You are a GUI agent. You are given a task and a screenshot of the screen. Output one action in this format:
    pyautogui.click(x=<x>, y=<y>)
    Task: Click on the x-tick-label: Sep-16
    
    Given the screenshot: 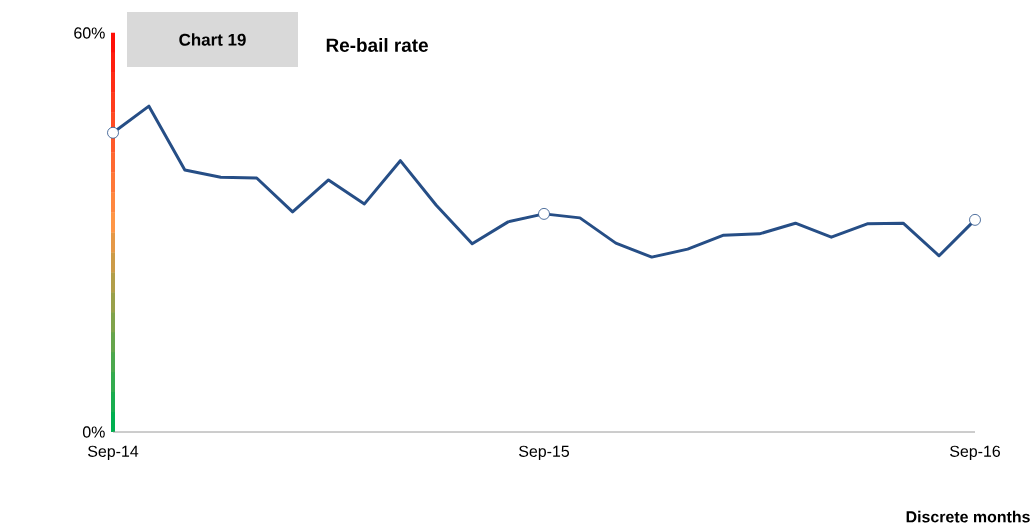 What is the action you would take?
    pyautogui.click(x=975, y=453)
    